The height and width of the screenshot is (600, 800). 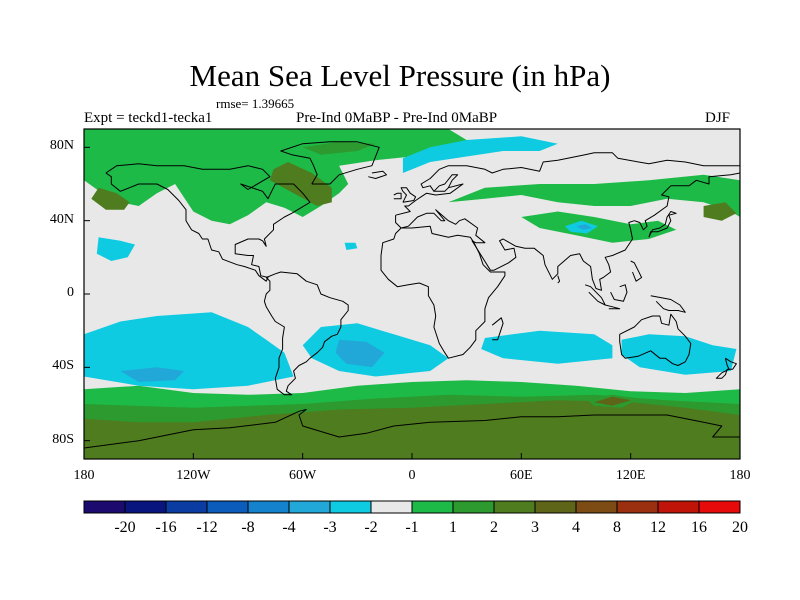 What do you see at coordinates (612, 401) in the screenshot?
I see `contour-region-south-indian-ocean-core-inner` at bounding box center [612, 401].